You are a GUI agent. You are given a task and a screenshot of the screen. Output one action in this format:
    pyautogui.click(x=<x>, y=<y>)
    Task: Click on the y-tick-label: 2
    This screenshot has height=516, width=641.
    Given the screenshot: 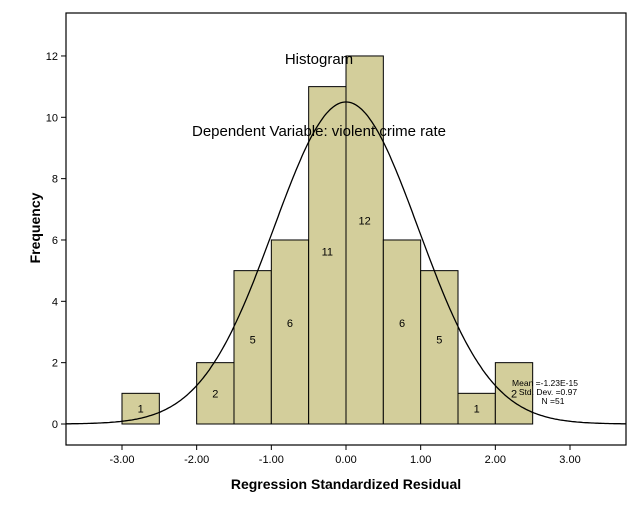 What is the action you would take?
    pyautogui.click(x=55, y=364)
    